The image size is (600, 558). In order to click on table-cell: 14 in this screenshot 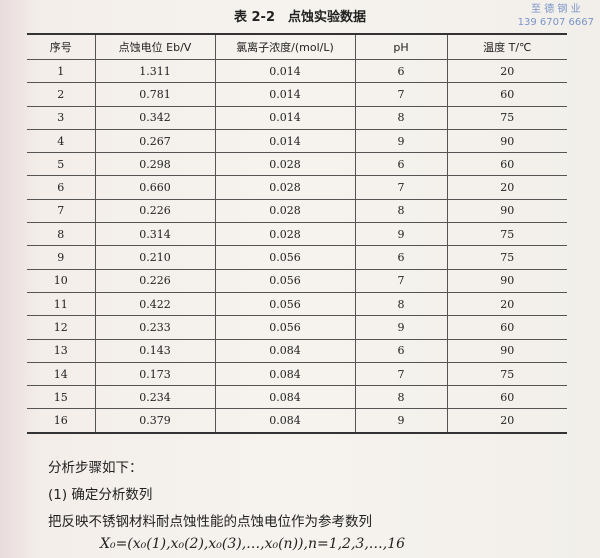, I will do `click(61, 374)`.